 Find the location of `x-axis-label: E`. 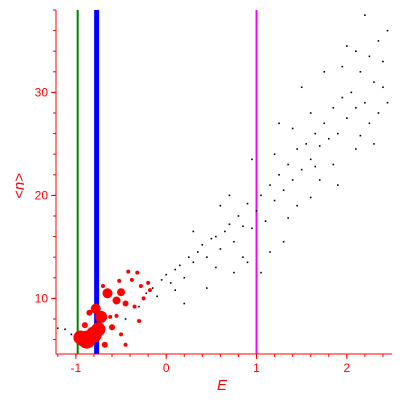

x-axis-label: E is located at coordinates (222, 385).